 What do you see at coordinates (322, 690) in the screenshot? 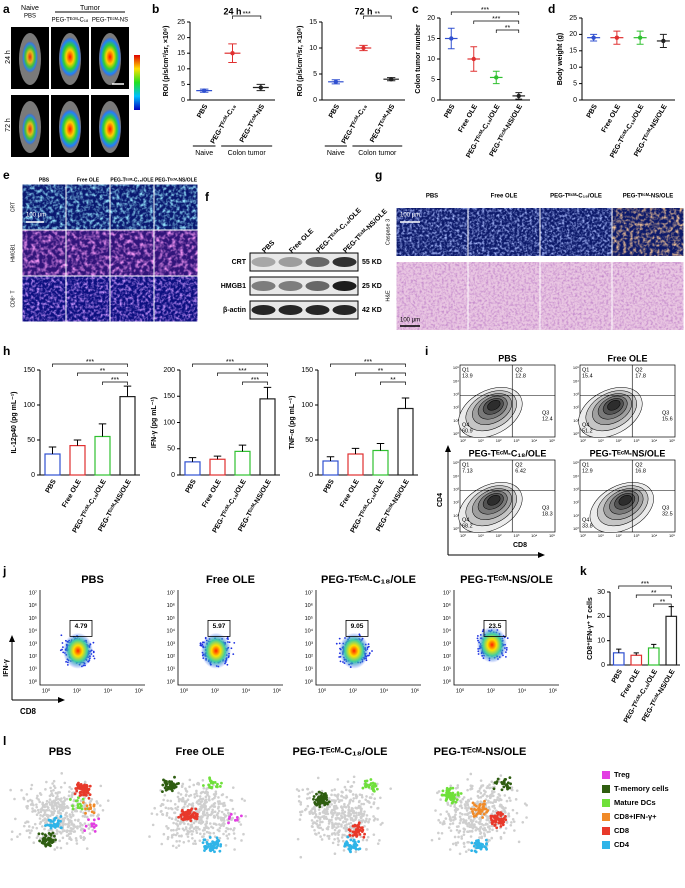
I see `x-tick-label: 10⁰` at bounding box center [322, 690].